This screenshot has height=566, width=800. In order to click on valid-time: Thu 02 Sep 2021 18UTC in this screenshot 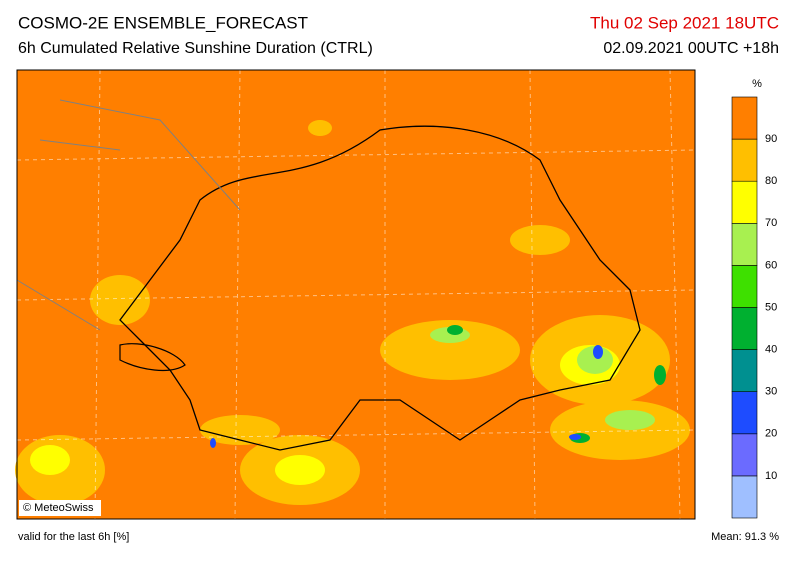, I will do `click(684, 22)`.